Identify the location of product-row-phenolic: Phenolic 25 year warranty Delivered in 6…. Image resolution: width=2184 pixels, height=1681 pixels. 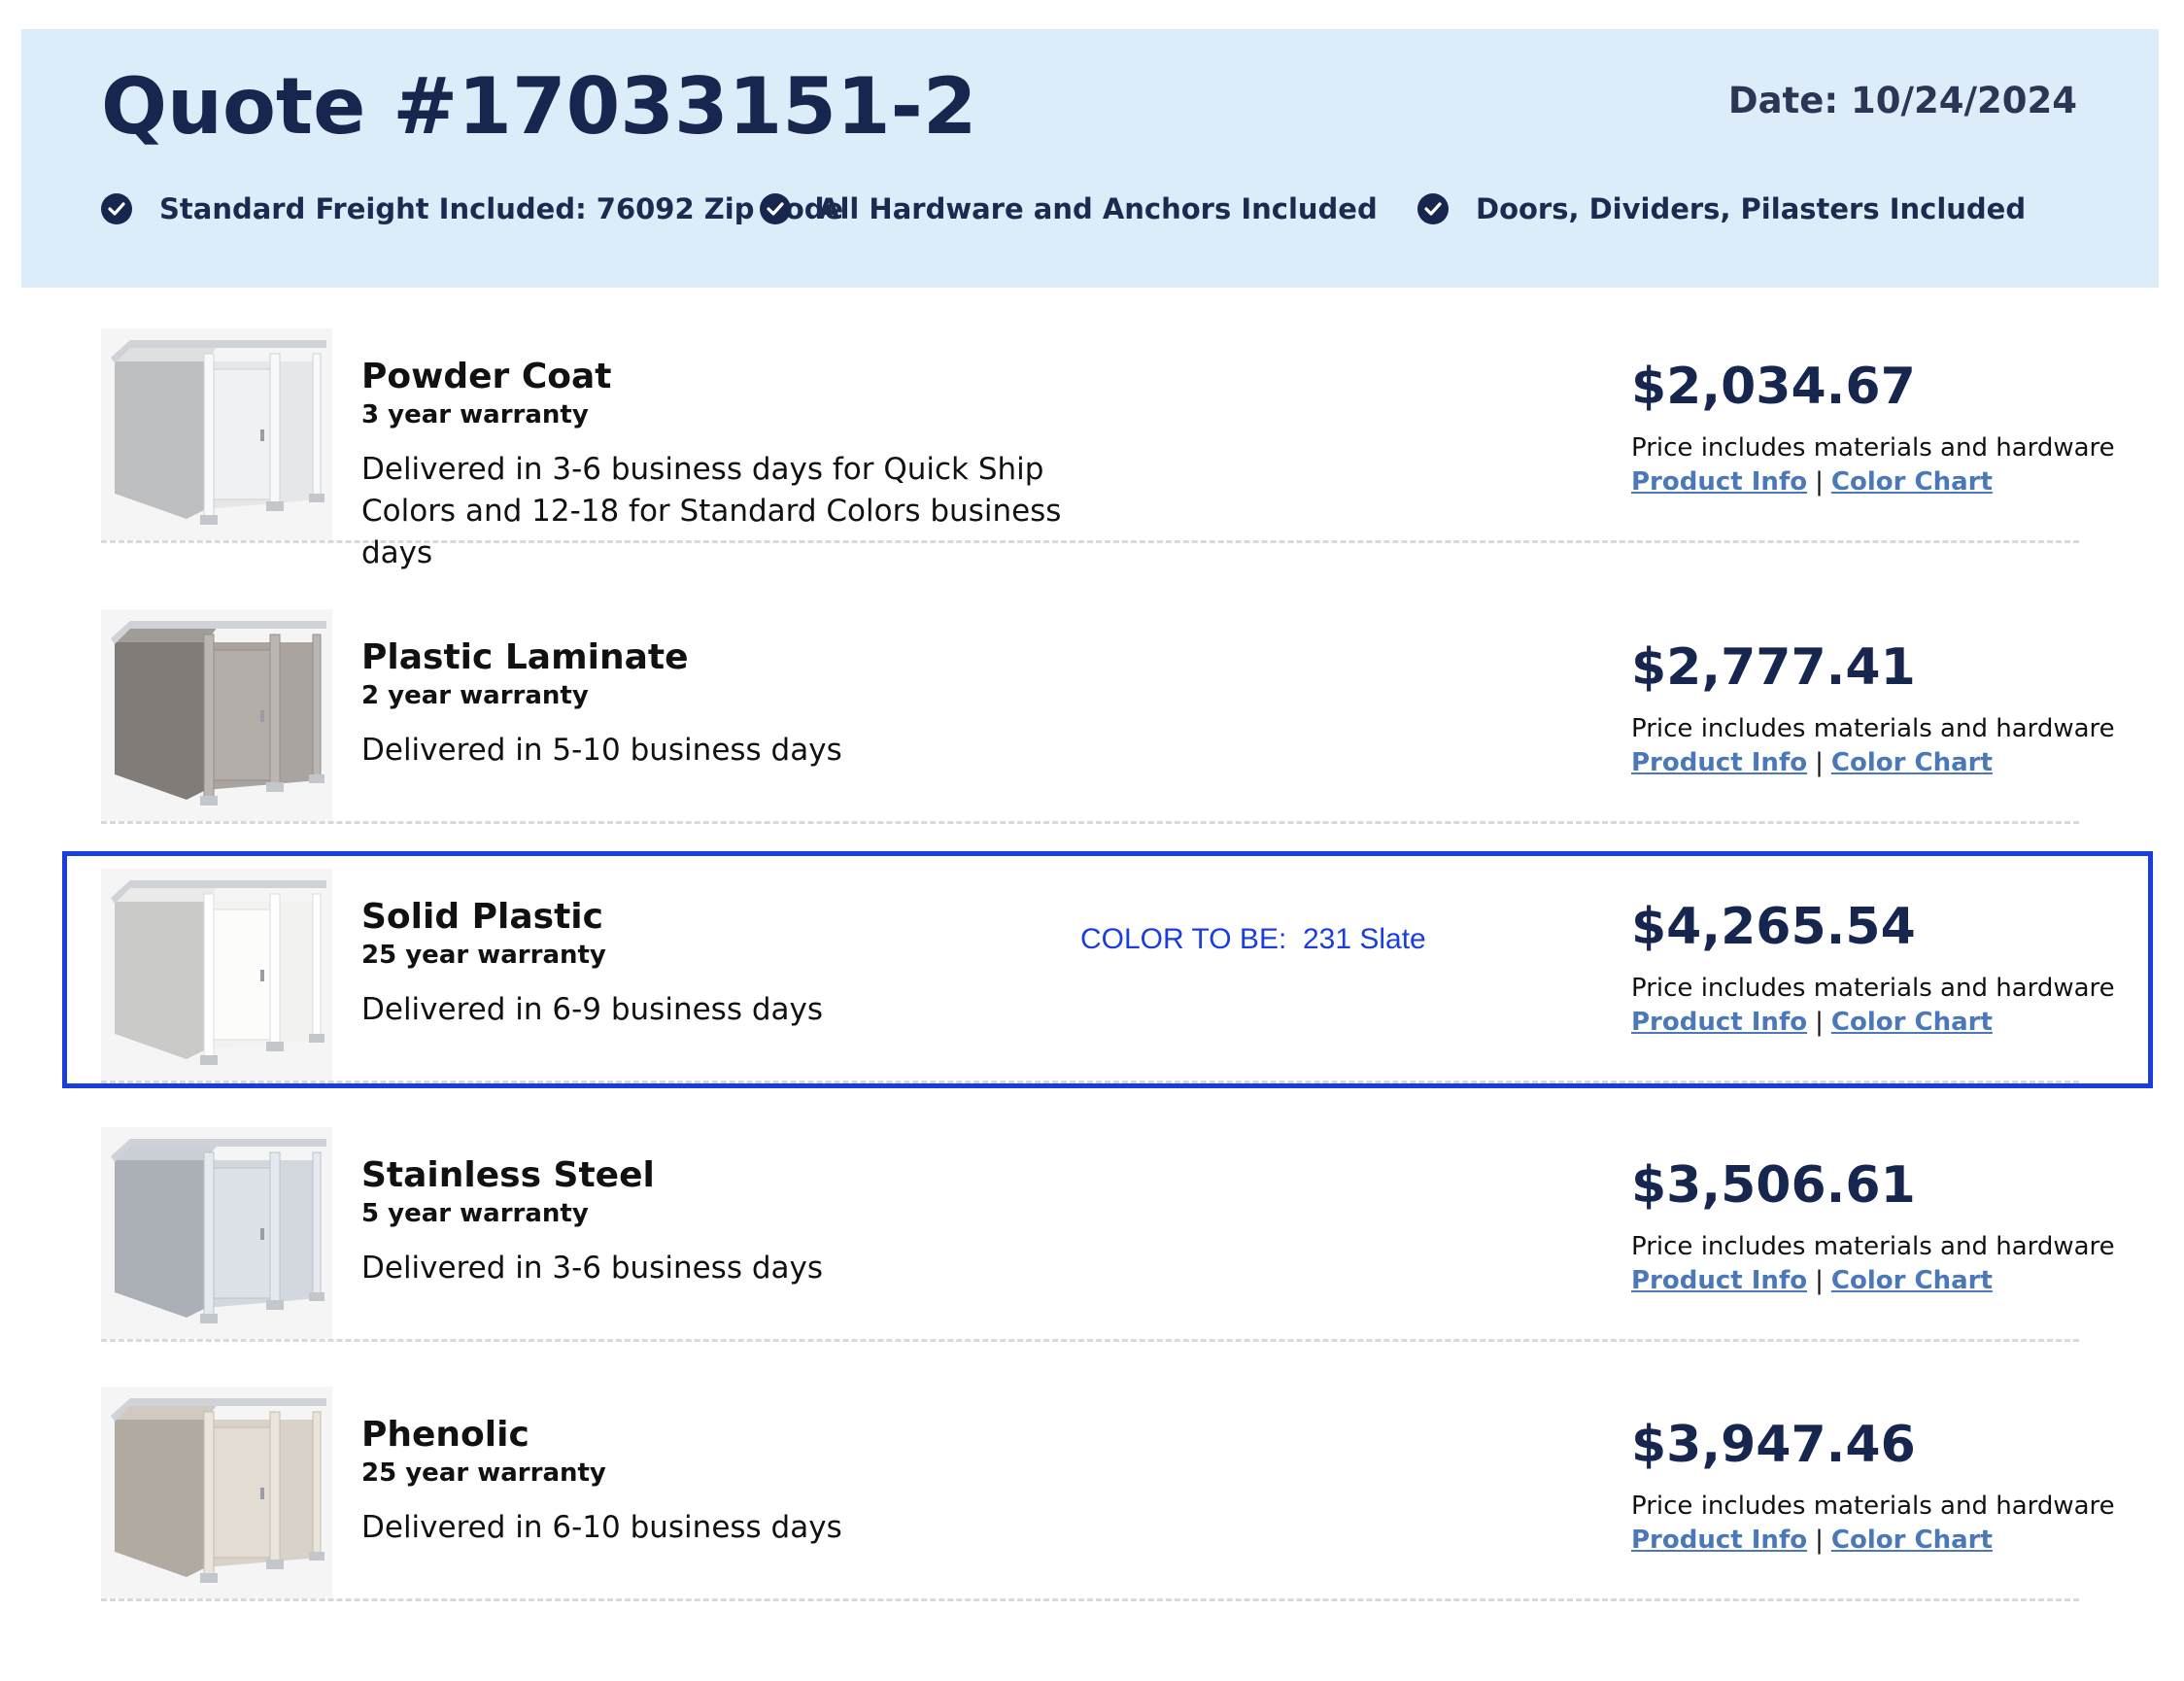
(1108, 1494).